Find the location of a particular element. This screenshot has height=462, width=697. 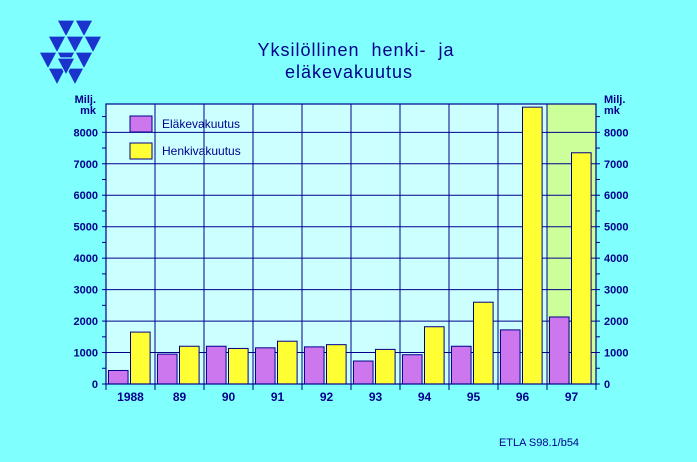

y-axis-left: 0 1000 2000 3000 4000 5000 6000 7000 8000 is located at coordinates (90, 253).